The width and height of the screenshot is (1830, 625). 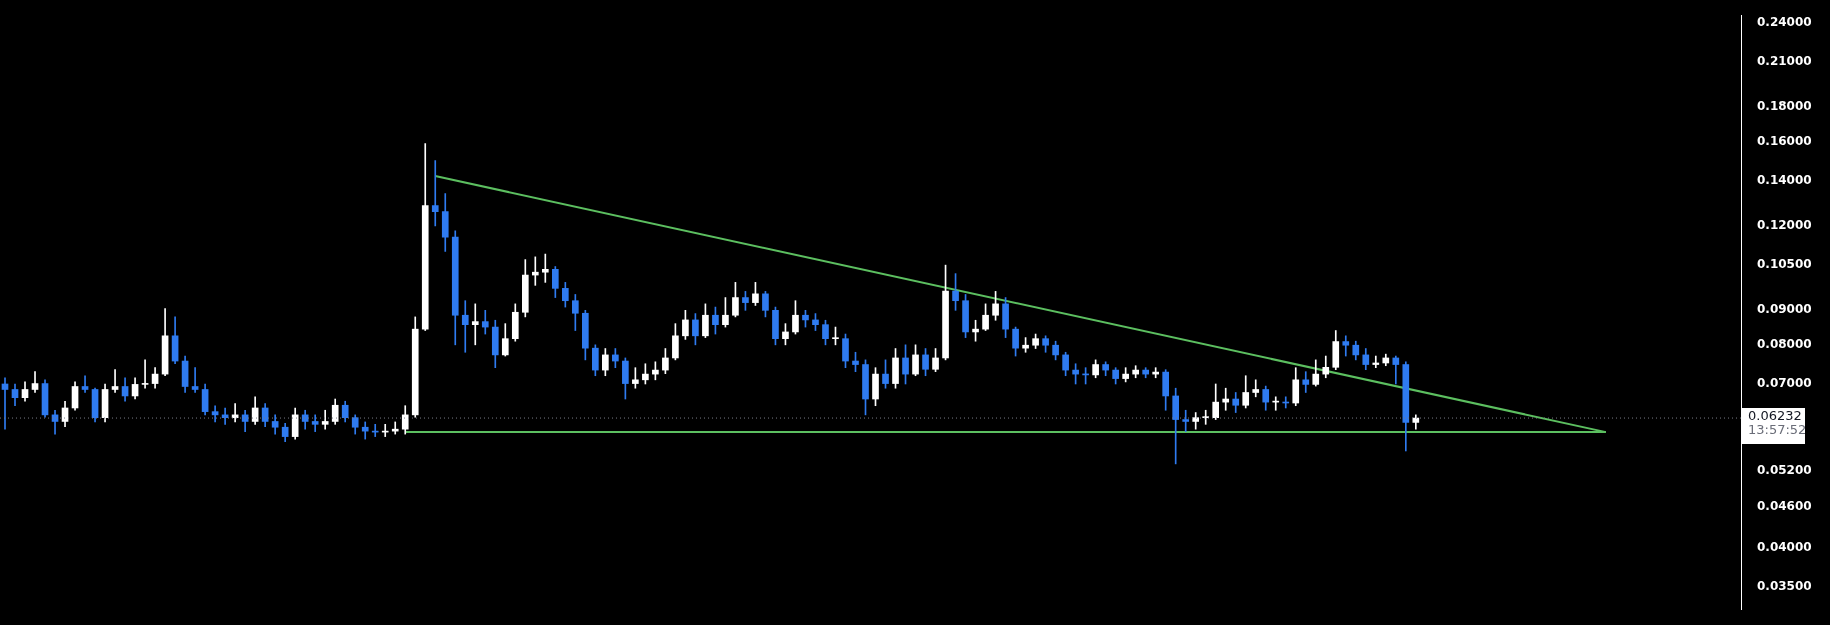 What do you see at coordinates (1784, 309) in the screenshot?
I see `y-tick-label: 0.09000` at bounding box center [1784, 309].